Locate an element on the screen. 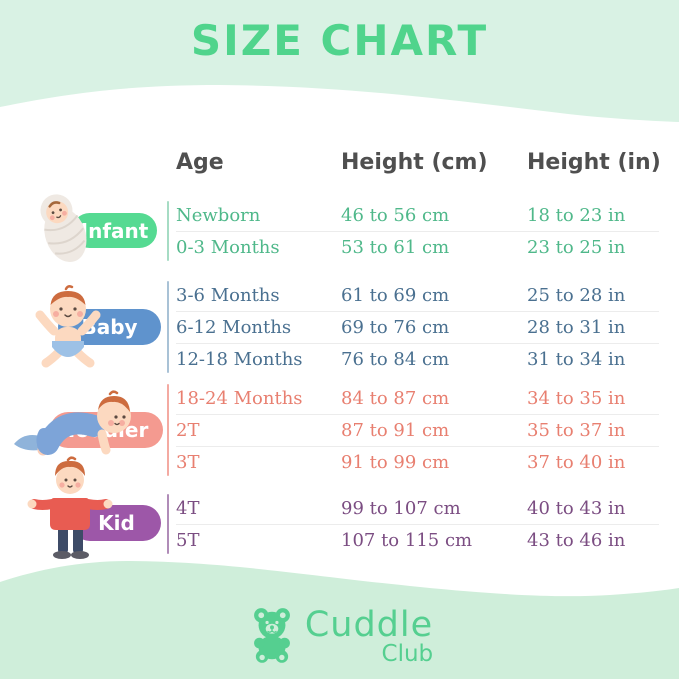 This screenshot has height=679, width=679. brand-wordmark: Cuddle Club is located at coordinates (369, 636).